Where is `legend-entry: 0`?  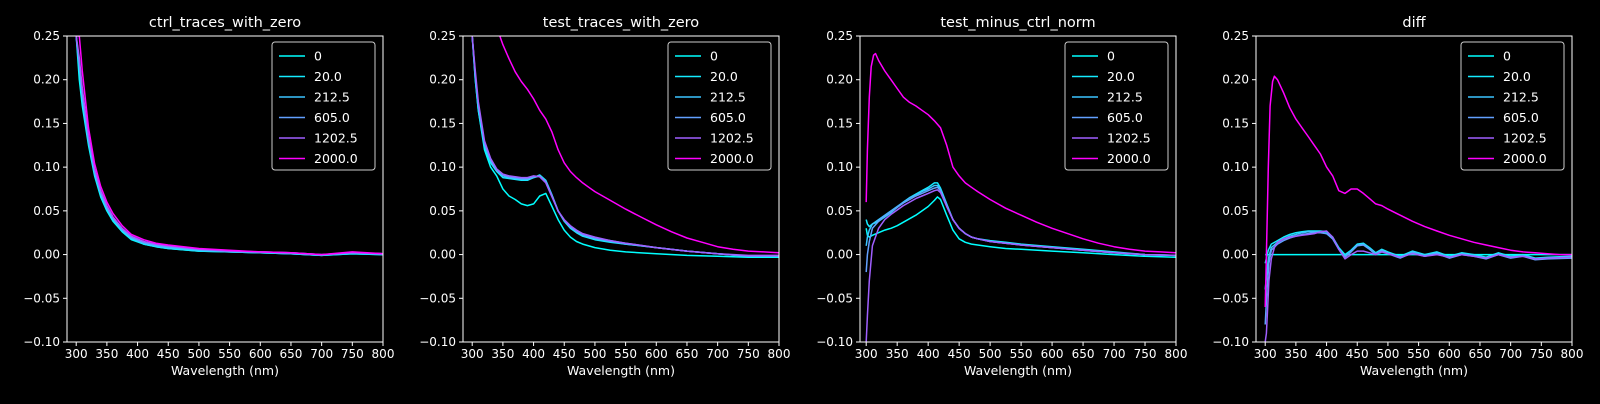 legend-entry: 0 is located at coordinates (714, 56).